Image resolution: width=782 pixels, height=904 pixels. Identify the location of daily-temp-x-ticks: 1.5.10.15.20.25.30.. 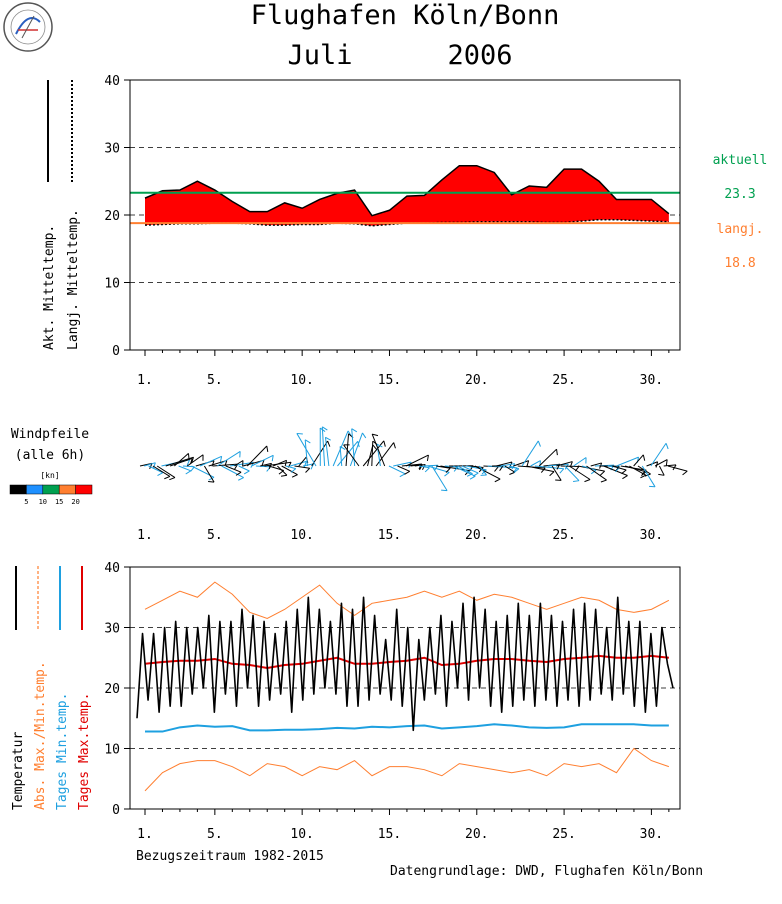
(403, 825).